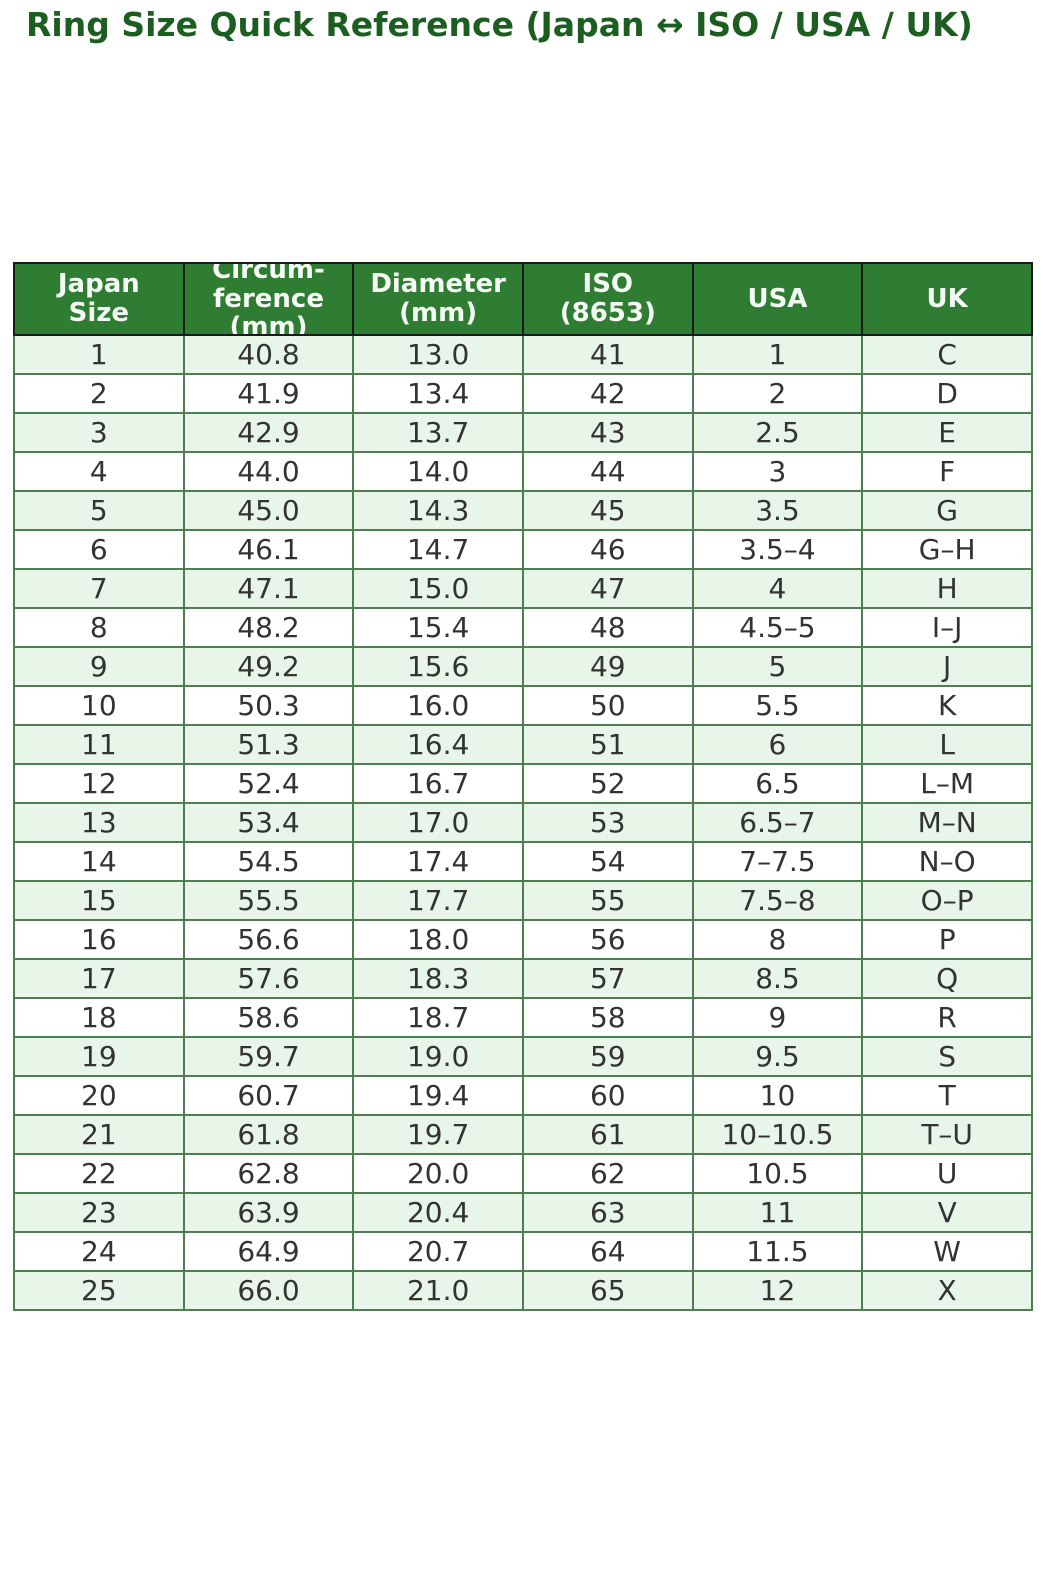  What do you see at coordinates (268, 978) in the screenshot?
I see `cell-circumference-mm: 57.6` at bounding box center [268, 978].